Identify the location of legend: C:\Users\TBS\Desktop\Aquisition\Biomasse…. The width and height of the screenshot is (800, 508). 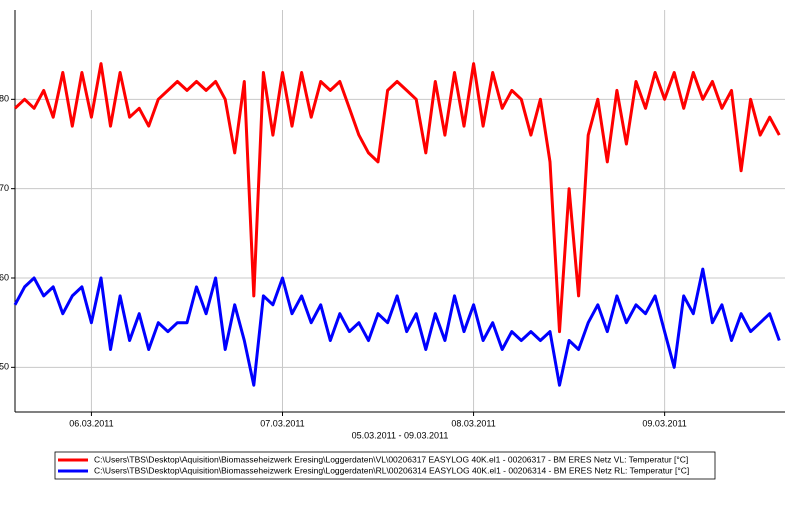
(385, 465).